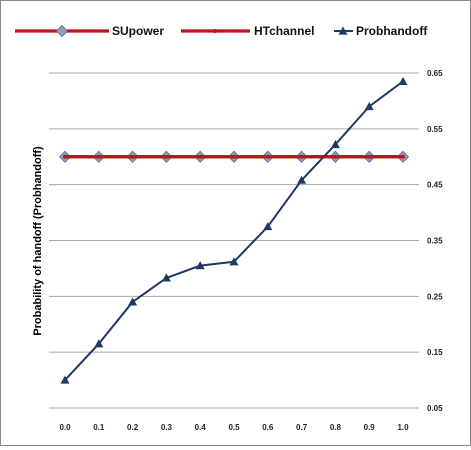 This screenshot has width=471, height=450. What do you see at coordinates (38, 241) in the screenshot?
I see `y-axis-label: Probability of handoff (Probhandoff)` at bounding box center [38, 241].